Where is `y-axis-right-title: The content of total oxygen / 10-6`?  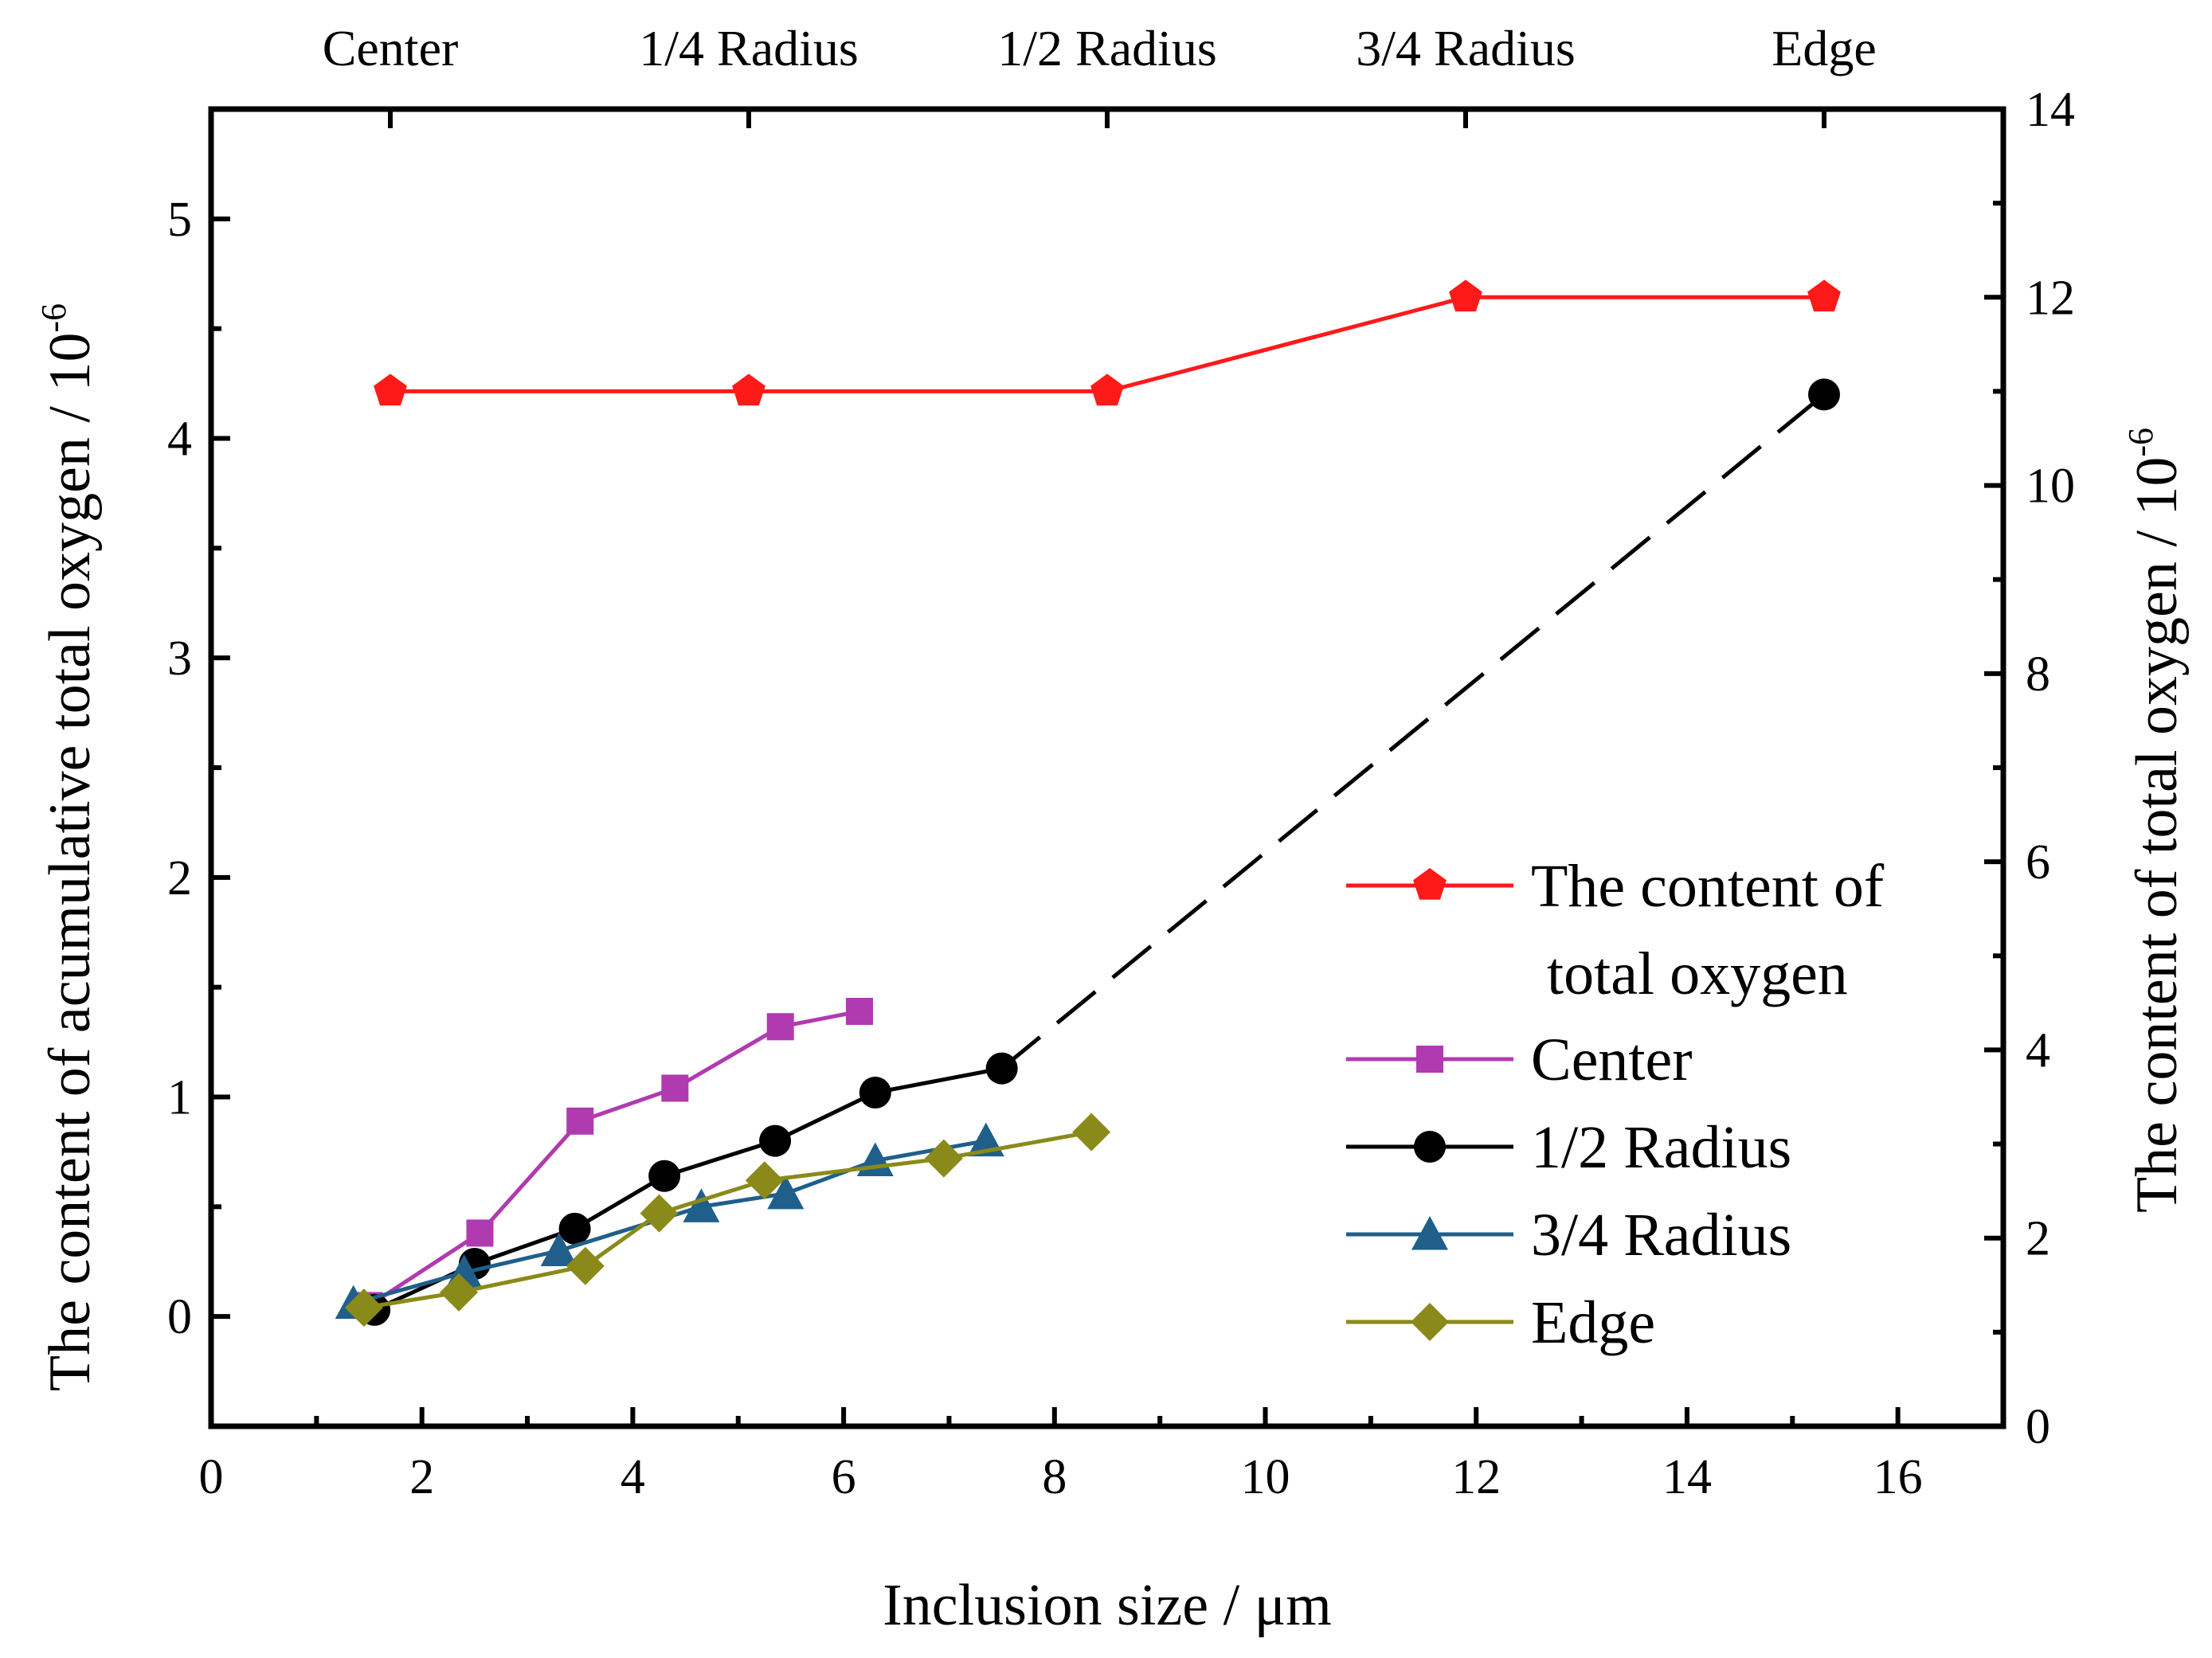
y-axis-right-title: The content of total oxygen / 10-6 is located at coordinates (2155, 820).